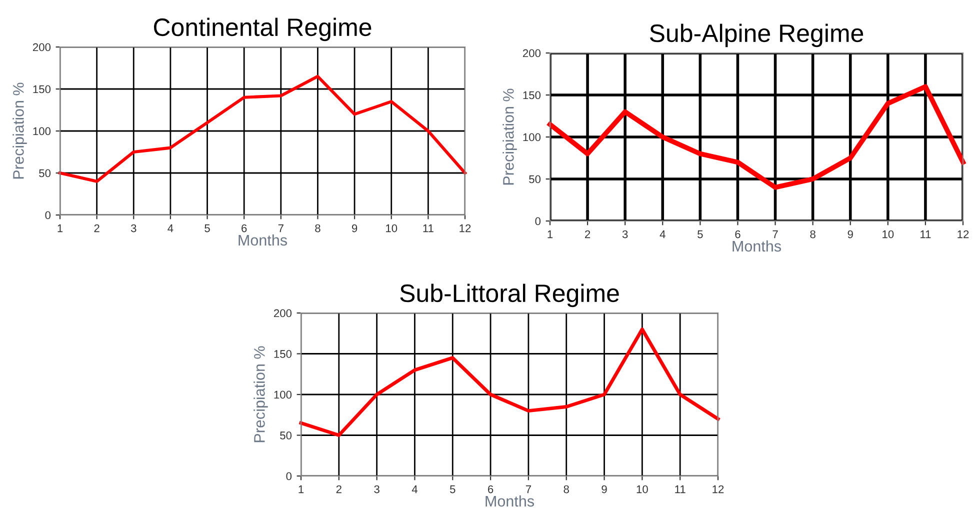  Describe the element at coordinates (757, 36) in the screenshot. I see `chart-title: Sub-Alpine Regime` at that location.